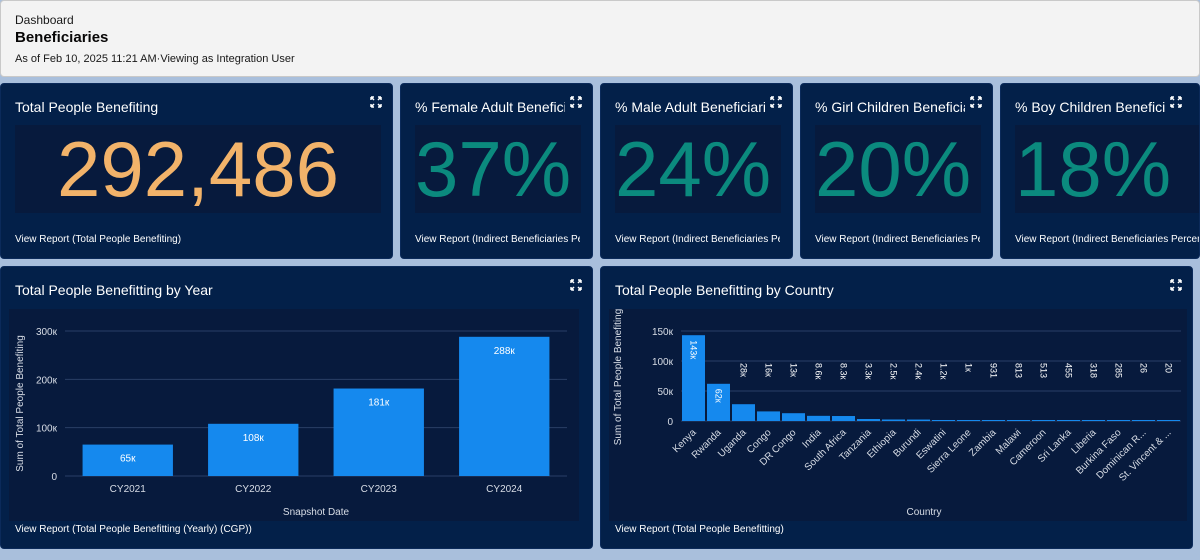  I want to click on page-title: Beneficiaries, so click(62, 37).